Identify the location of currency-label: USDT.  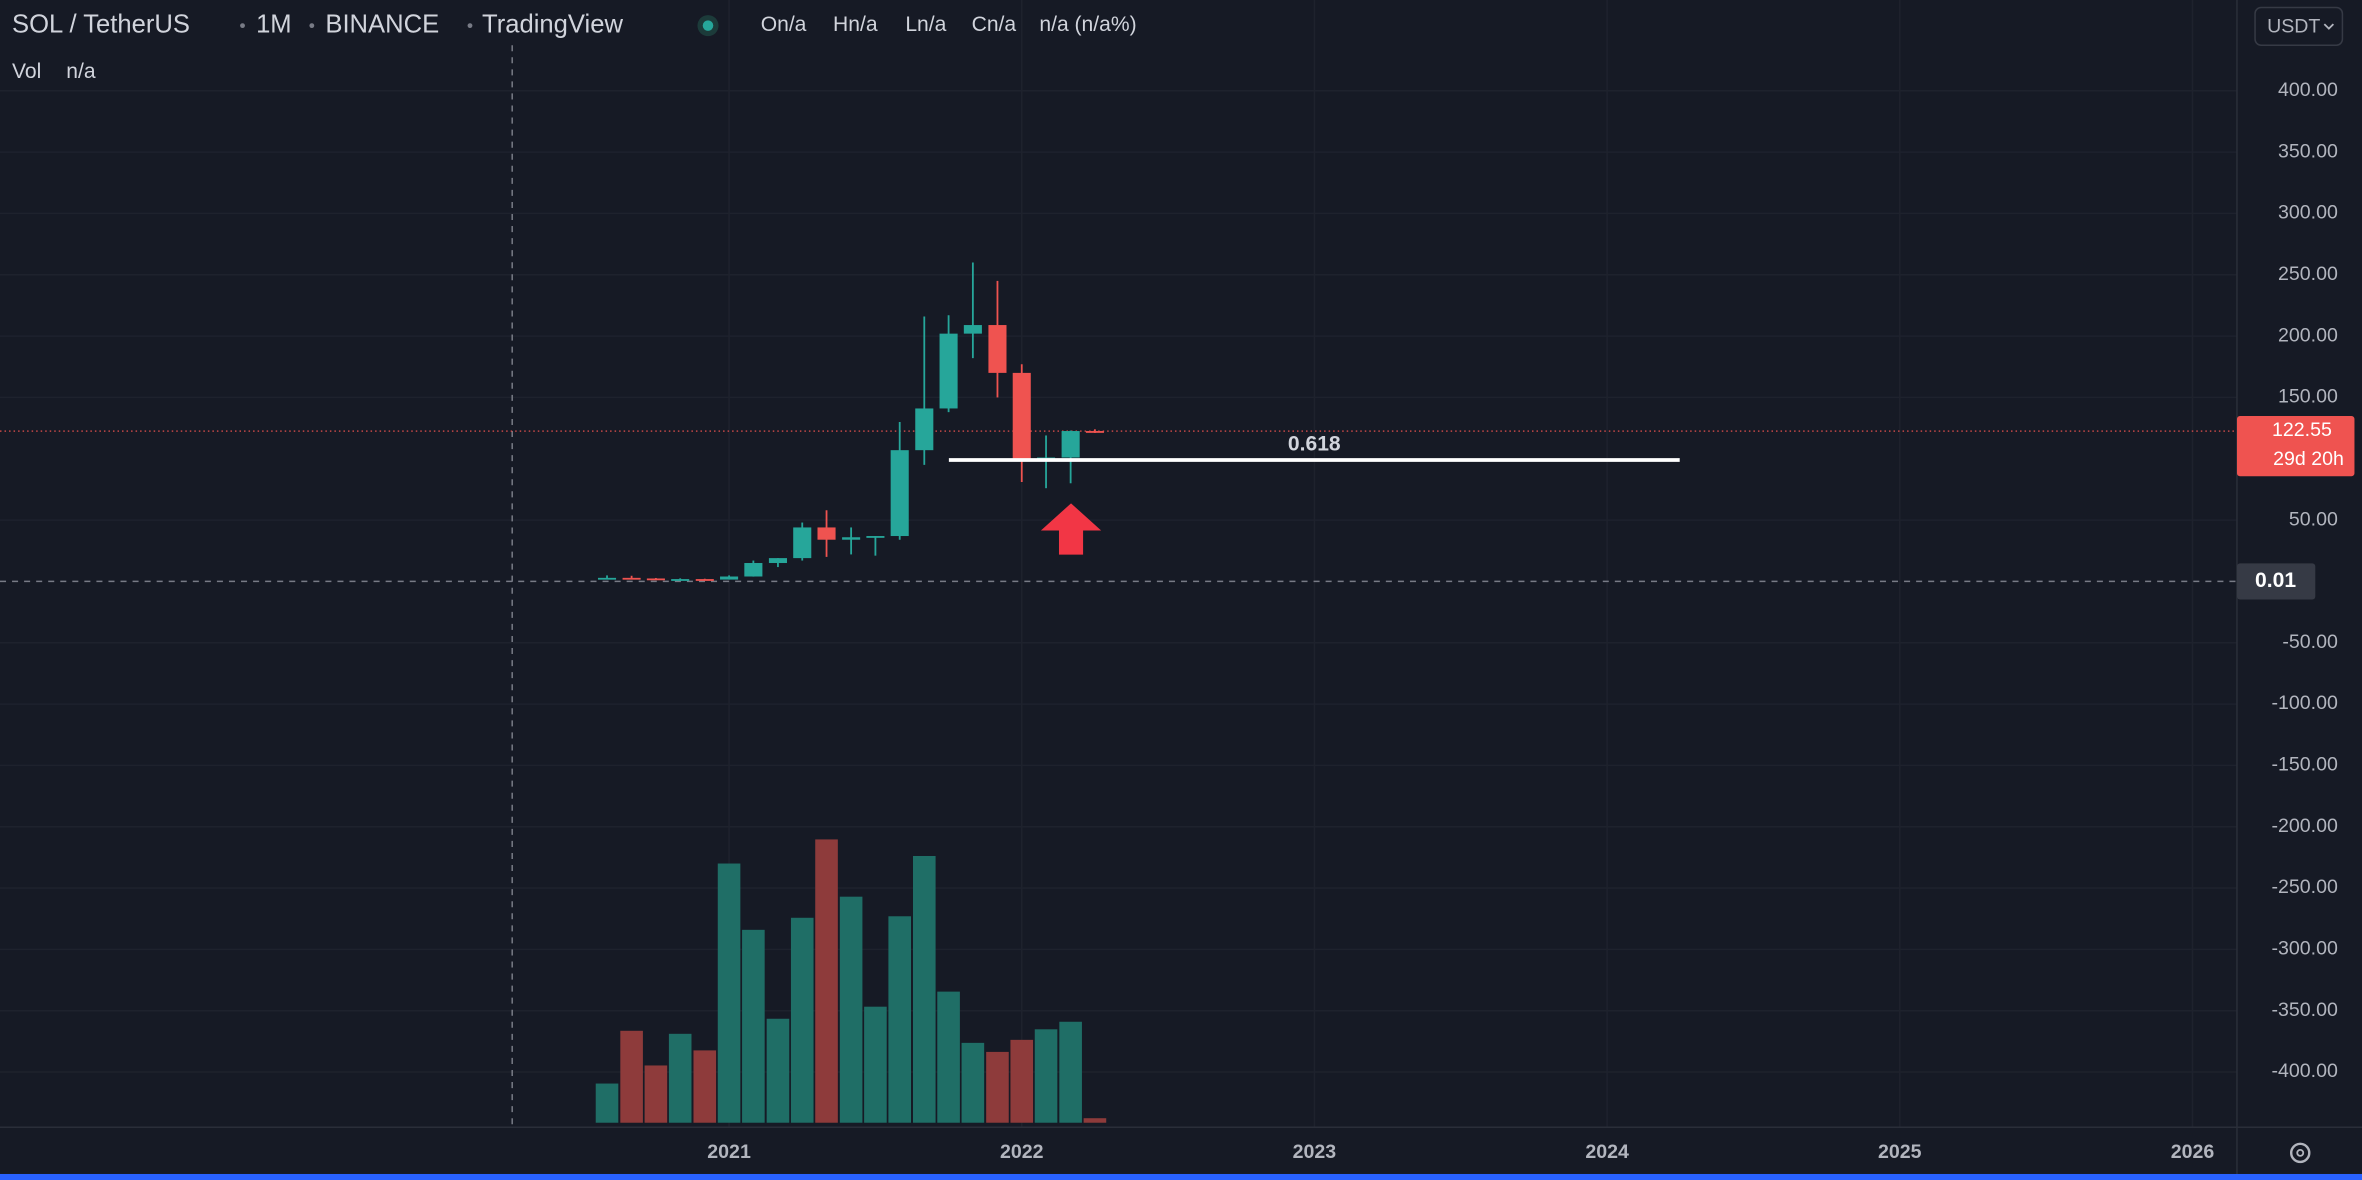
(2293, 26).